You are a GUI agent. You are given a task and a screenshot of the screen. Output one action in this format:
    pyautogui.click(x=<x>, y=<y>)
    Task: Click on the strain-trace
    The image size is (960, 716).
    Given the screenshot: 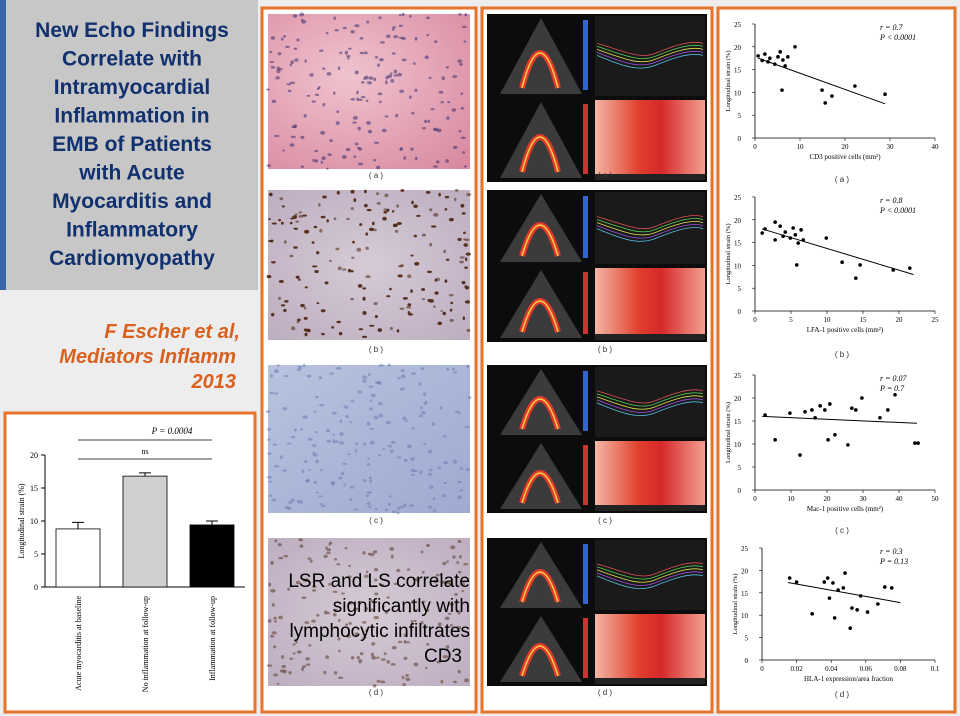 What is the action you would take?
    pyautogui.click(x=540, y=154)
    